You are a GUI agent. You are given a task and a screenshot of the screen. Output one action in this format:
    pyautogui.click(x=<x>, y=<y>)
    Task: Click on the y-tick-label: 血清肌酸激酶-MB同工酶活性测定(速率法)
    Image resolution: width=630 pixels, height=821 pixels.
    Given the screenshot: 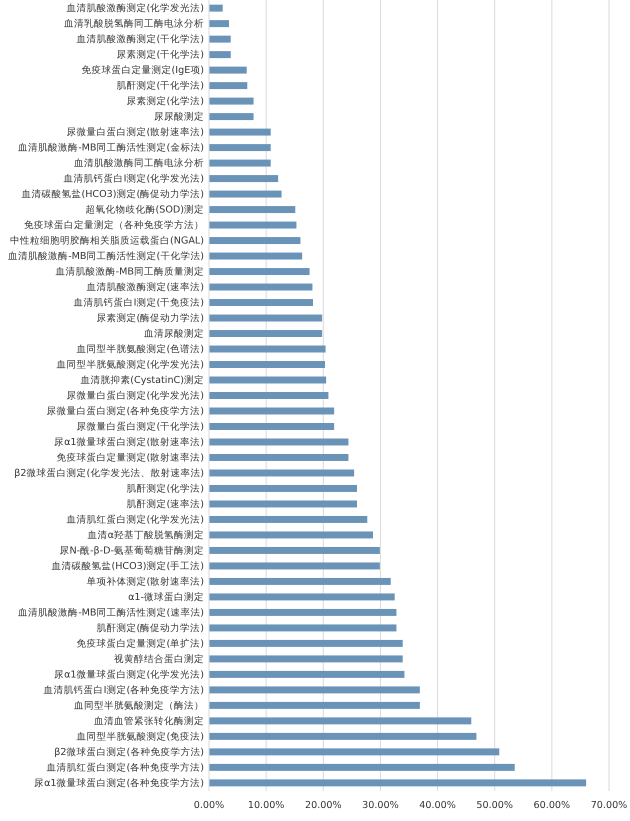 What is the action you would take?
    pyautogui.click(x=111, y=612)
    